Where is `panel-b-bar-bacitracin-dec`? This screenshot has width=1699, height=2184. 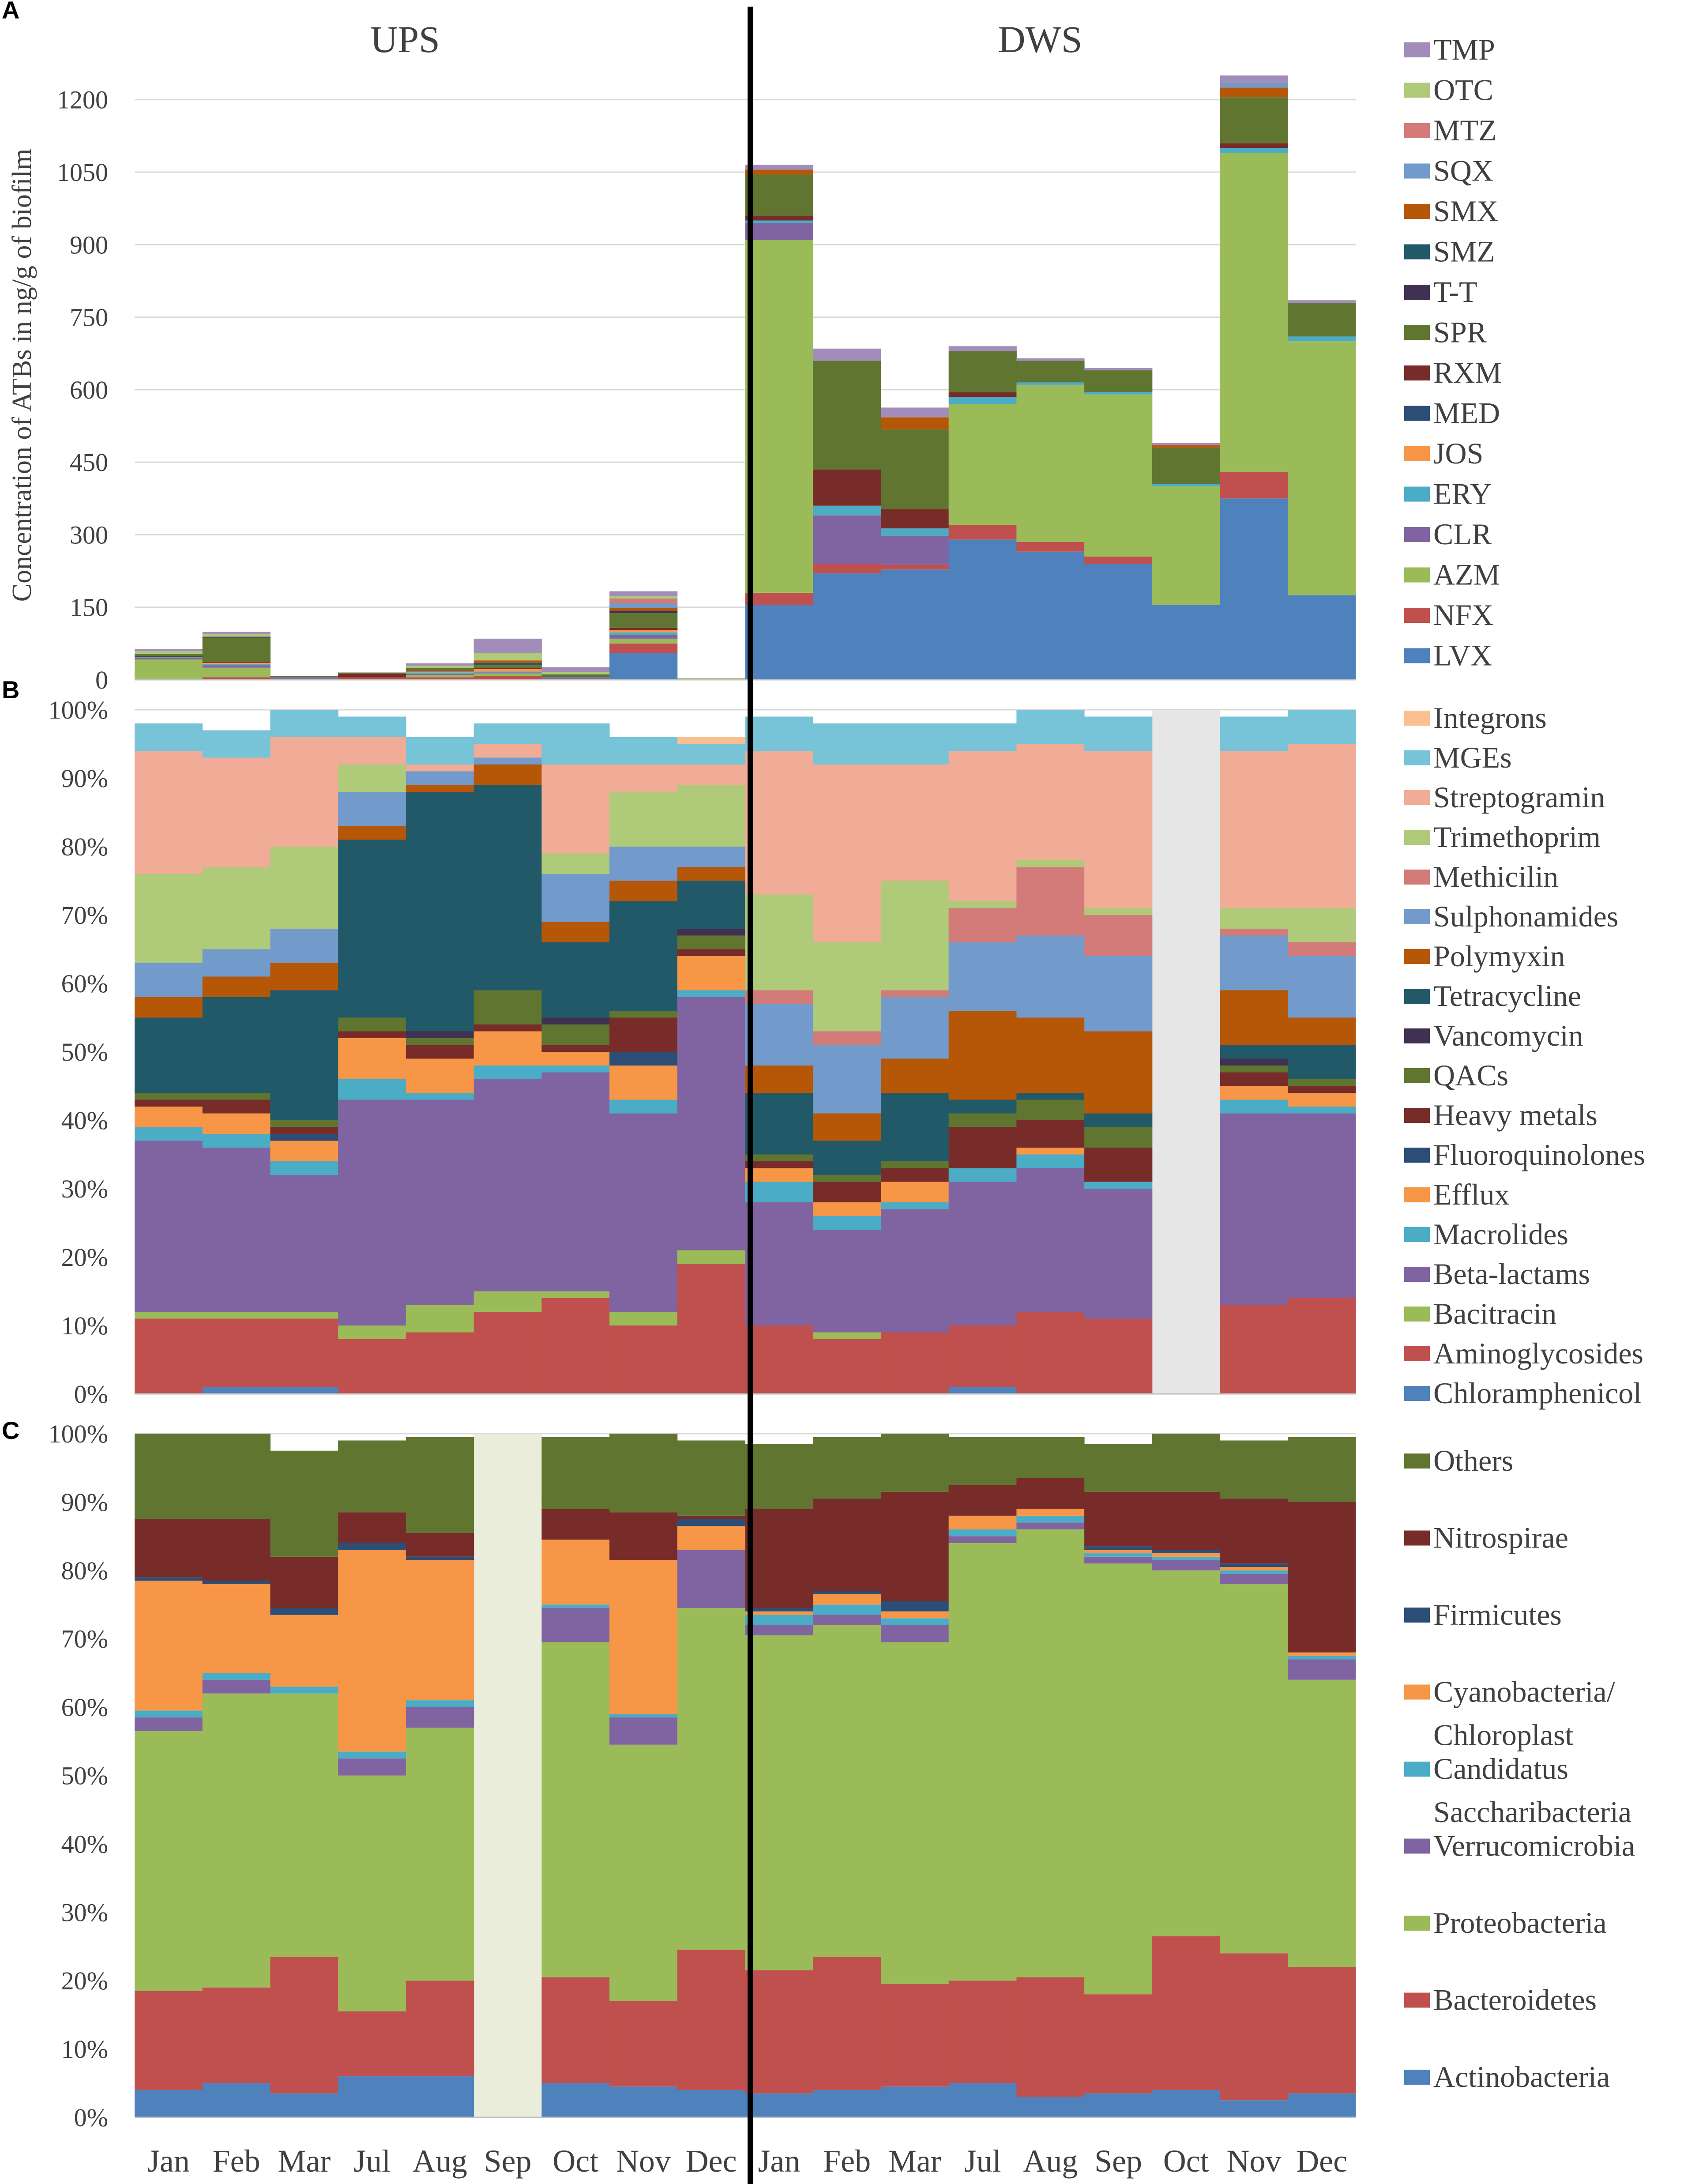
panel-b-bar-bacitracin-dec is located at coordinates (711, 1257).